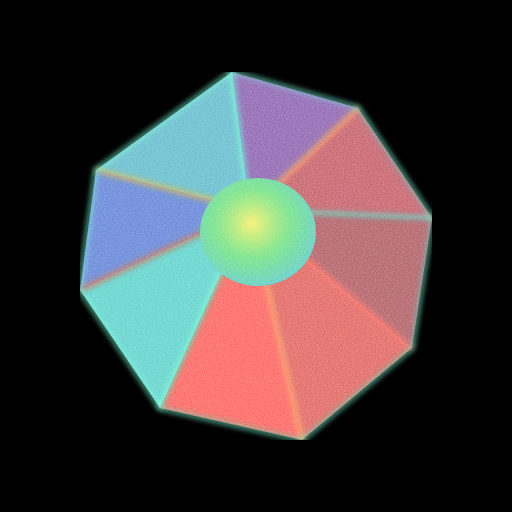 The width and height of the screenshot is (512, 512). I want to click on facet-lower-left, so click(165, 309).